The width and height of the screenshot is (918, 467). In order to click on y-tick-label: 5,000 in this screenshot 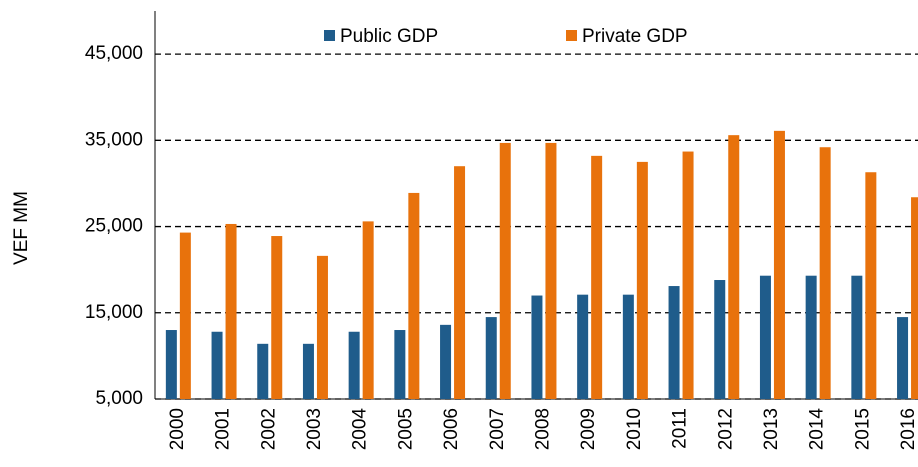, I will do `click(119, 398)`.